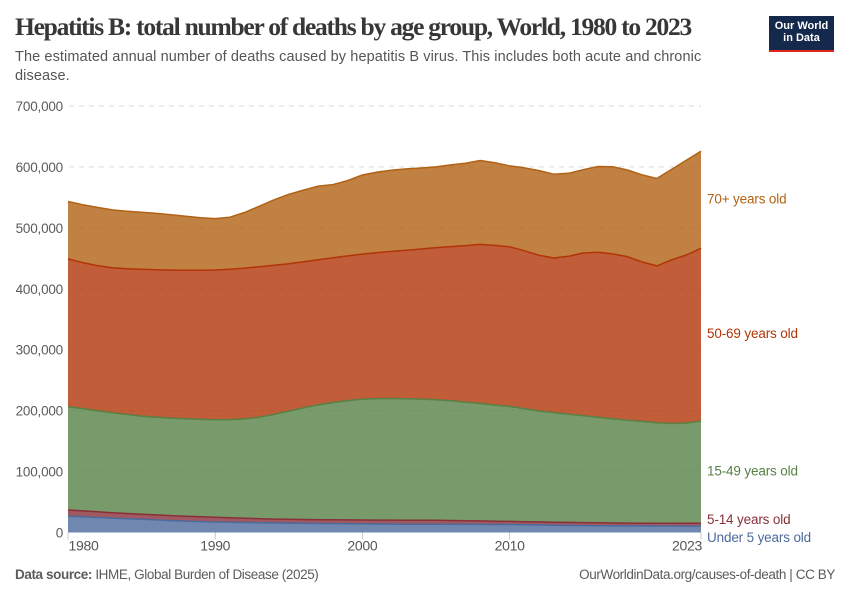  What do you see at coordinates (687, 546) in the screenshot?
I see `svg-text: 2023` at bounding box center [687, 546].